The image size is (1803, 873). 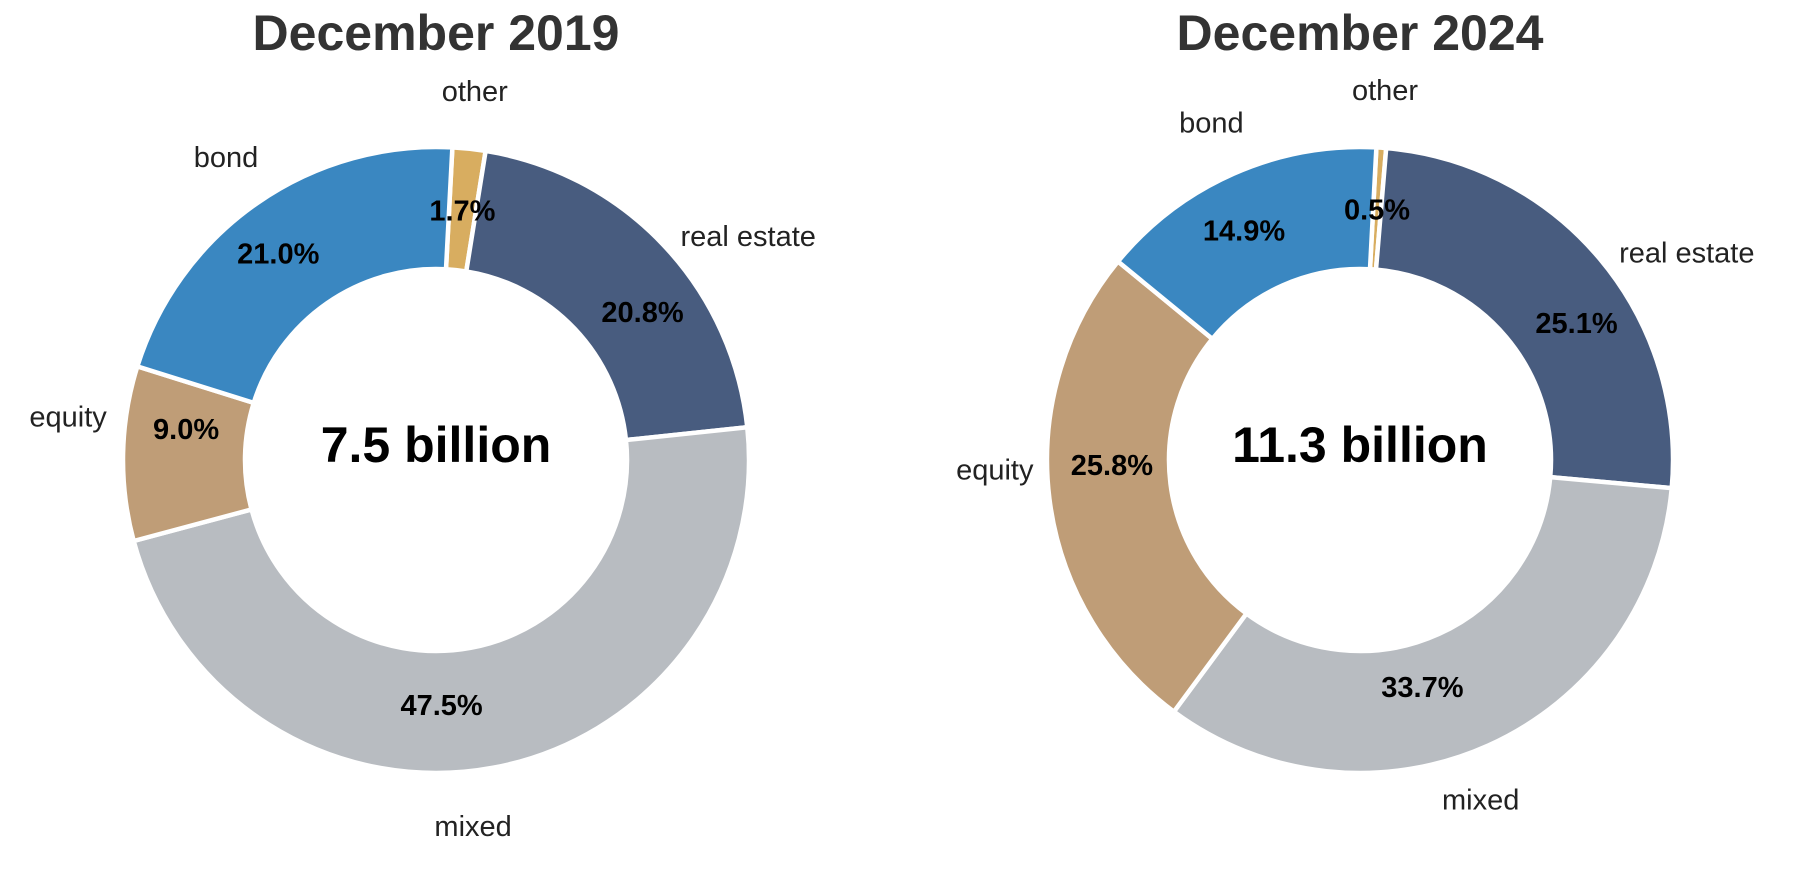 I want to click on chart-title-2019: December 2019, so click(x=436, y=33).